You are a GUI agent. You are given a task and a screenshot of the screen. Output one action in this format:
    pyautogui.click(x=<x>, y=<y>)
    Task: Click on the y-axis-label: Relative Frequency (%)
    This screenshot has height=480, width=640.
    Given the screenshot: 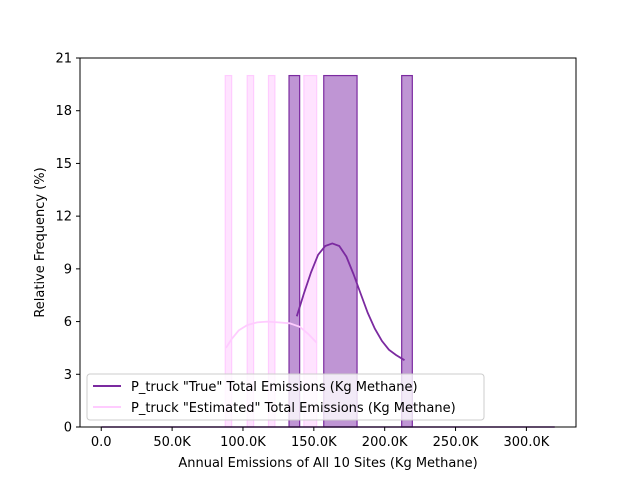 What is the action you would take?
    pyautogui.click(x=40, y=242)
    